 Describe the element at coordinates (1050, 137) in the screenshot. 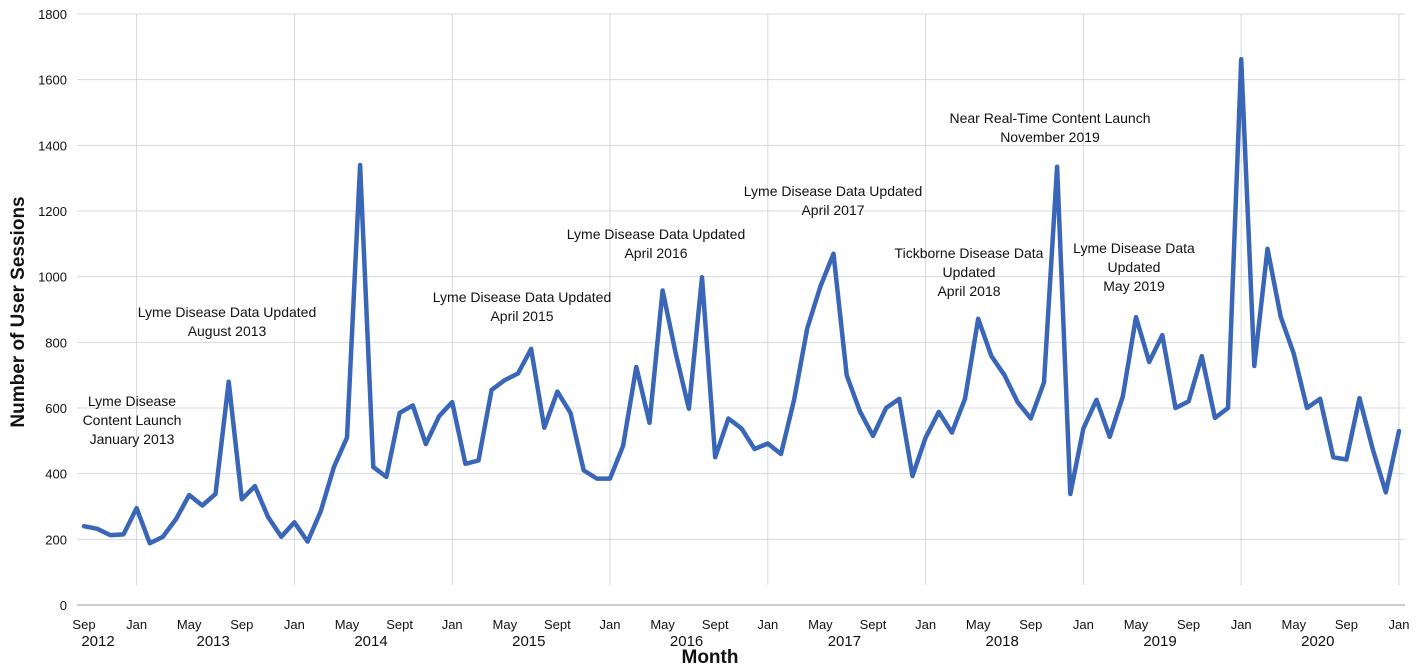

I see `annotation-line: November 2019` at that location.